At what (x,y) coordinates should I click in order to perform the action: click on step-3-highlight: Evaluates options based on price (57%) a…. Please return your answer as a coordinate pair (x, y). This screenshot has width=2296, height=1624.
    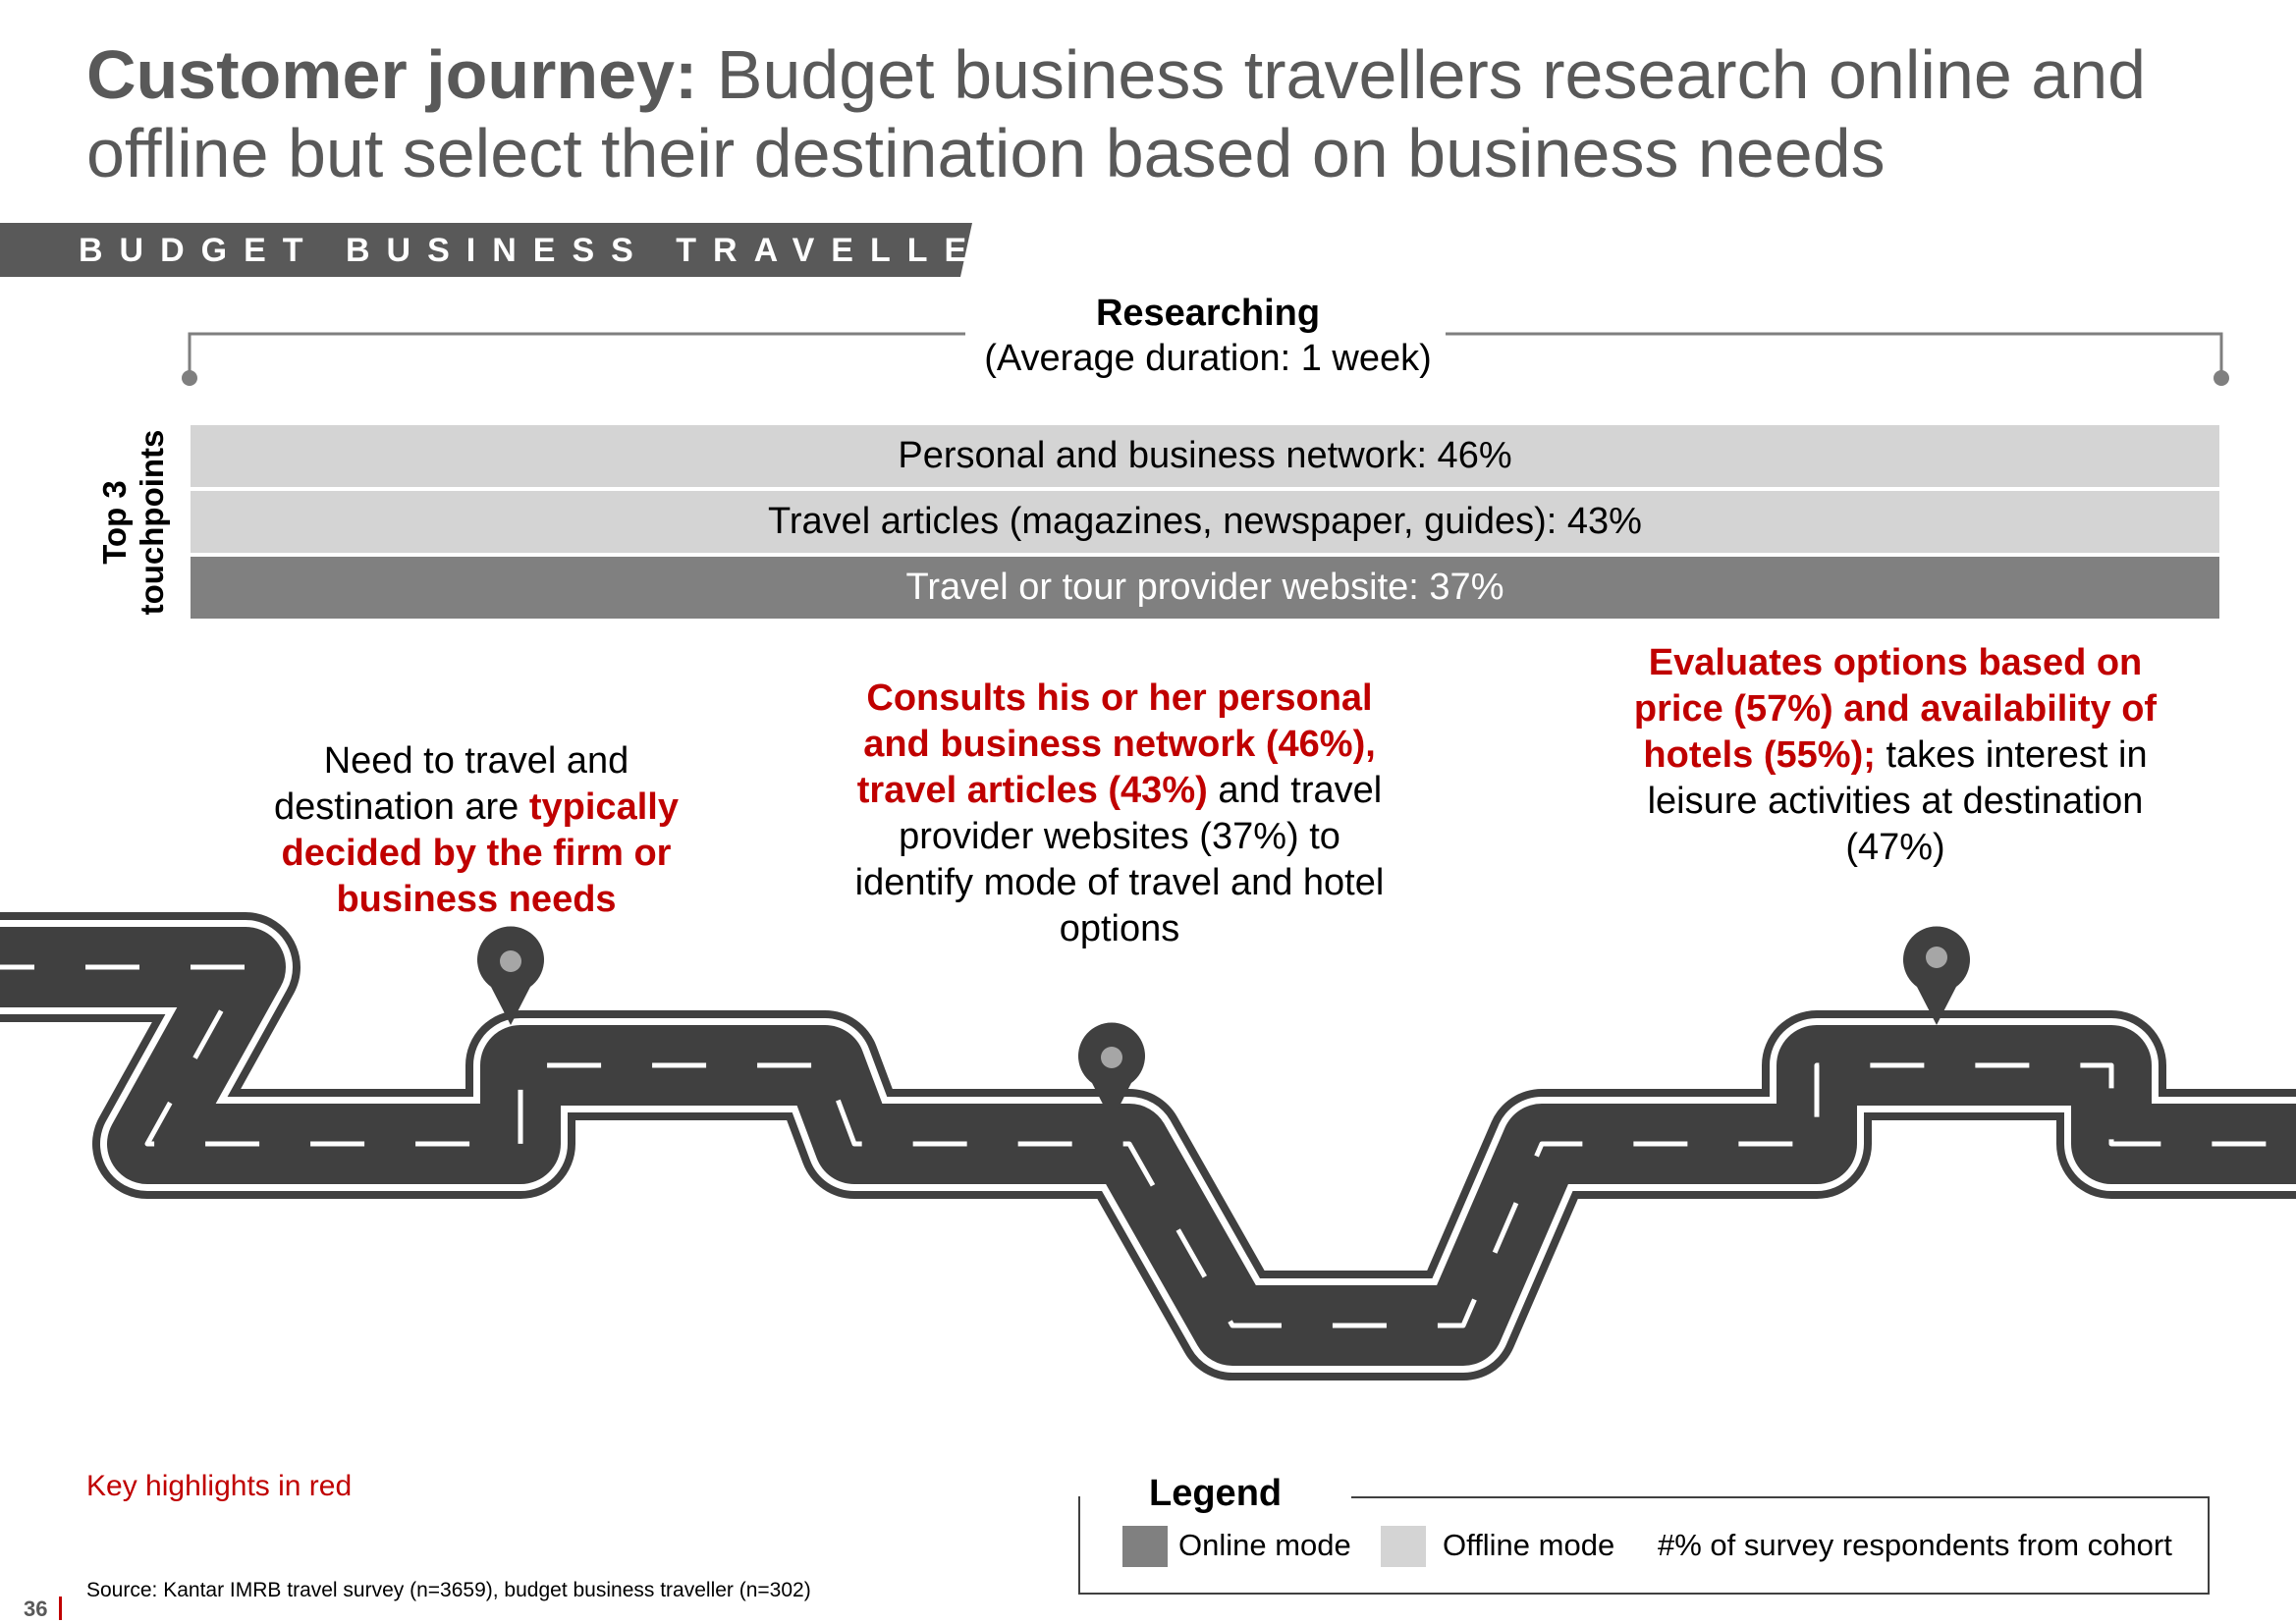
    Looking at the image, I should click on (1895, 709).